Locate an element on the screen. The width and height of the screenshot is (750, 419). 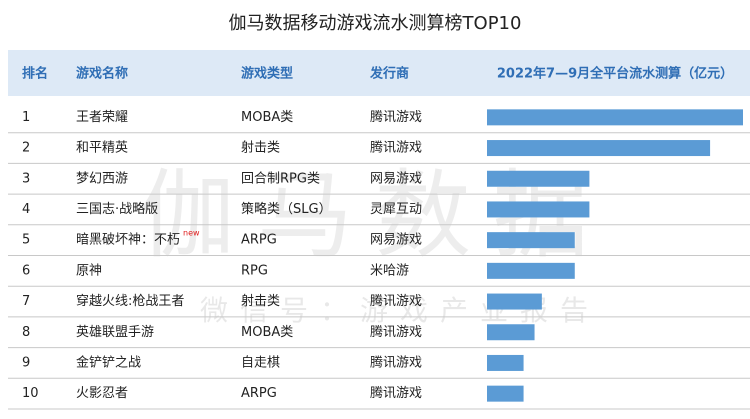
genre: RPG is located at coordinates (254, 270).